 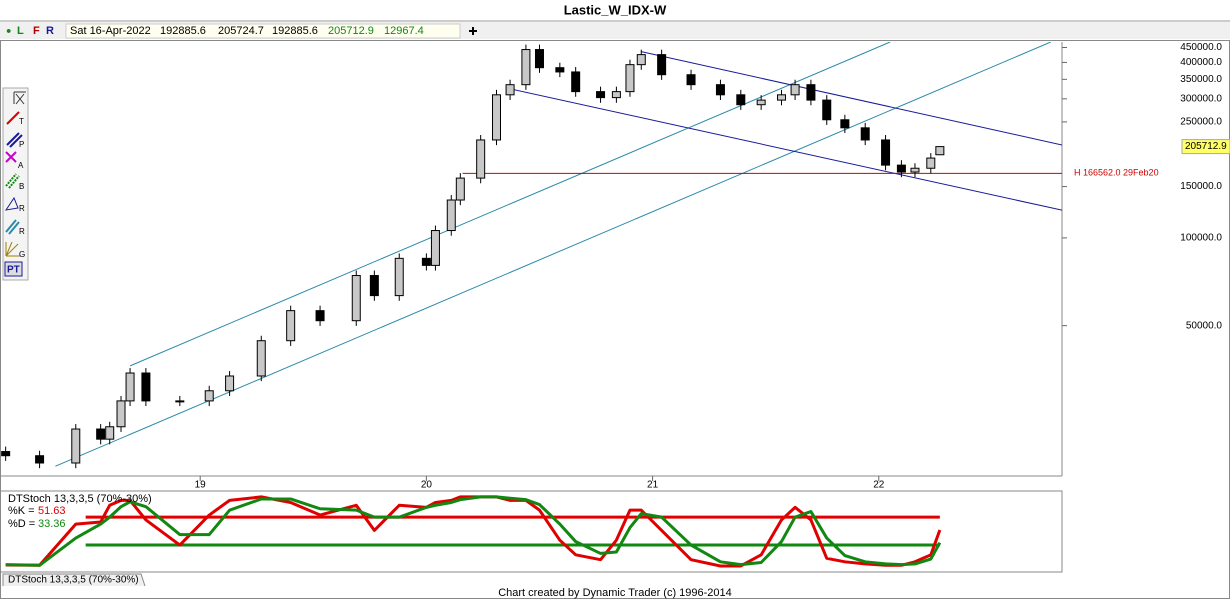 What do you see at coordinates (8, 30) in the screenshot?
I see `flag: ●` at bounding box center [8, 30].